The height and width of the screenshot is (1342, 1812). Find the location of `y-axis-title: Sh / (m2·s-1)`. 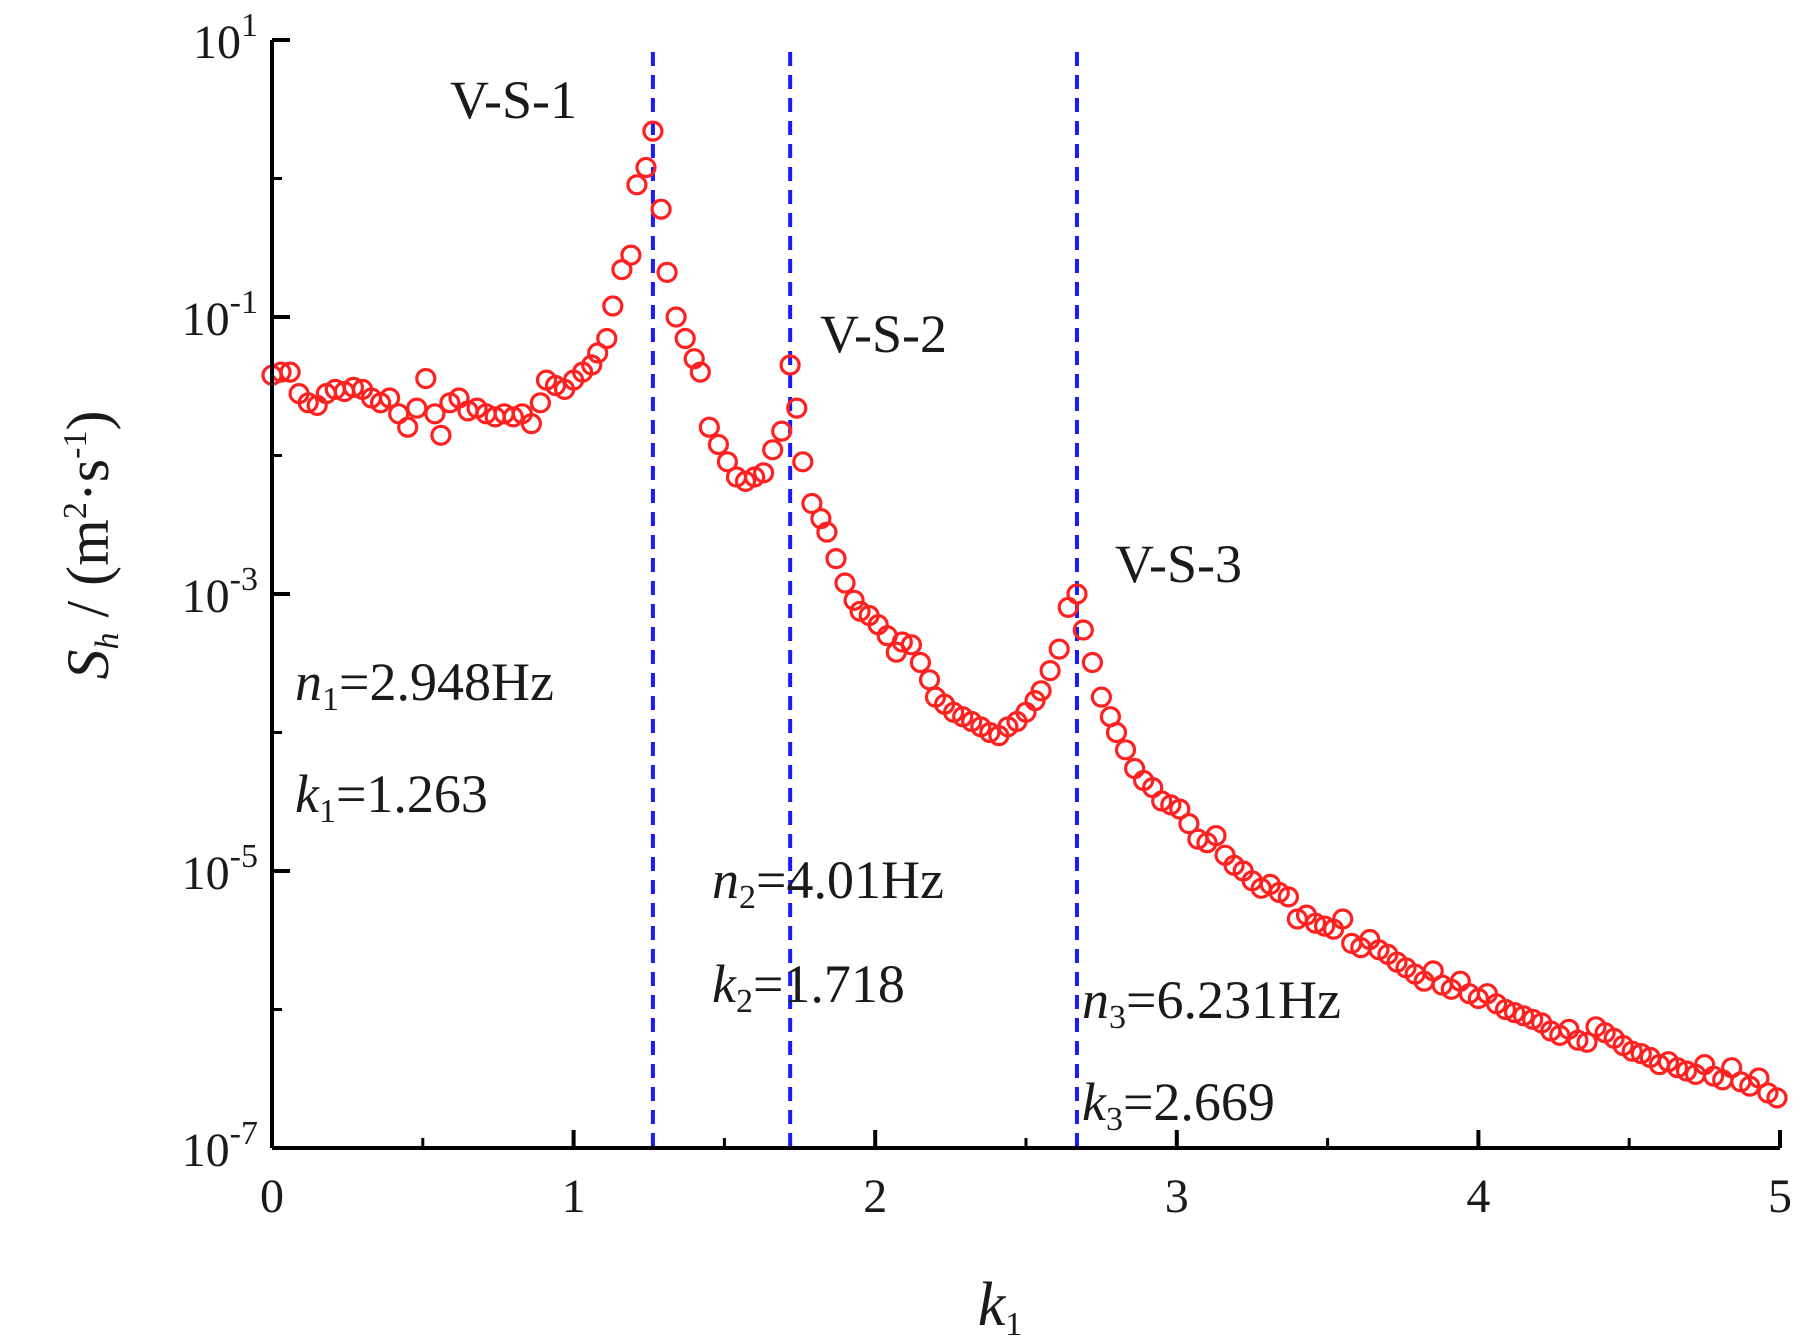

y-axis-title: Sh / (m2·s-1) is located at coordinates (90, 545).